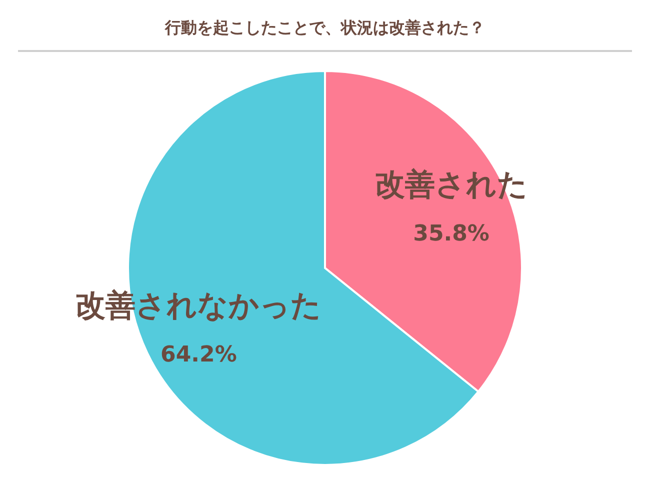  What do you see at coordinates (324, 27) in the screenshot?
I see `chart-title: 行動を起こしたことで、状況は改善された？` at bounding box center [324, 27].